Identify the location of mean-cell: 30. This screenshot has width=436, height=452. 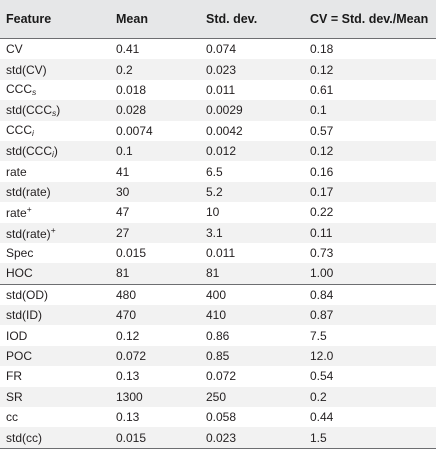
(123, 191).